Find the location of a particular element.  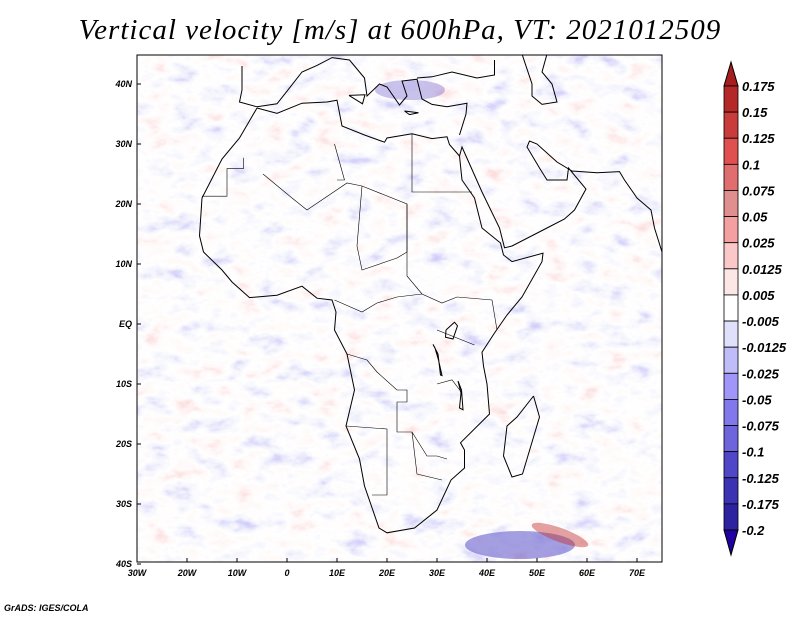

lon-label: 10W is located at coordinates (238, 573).